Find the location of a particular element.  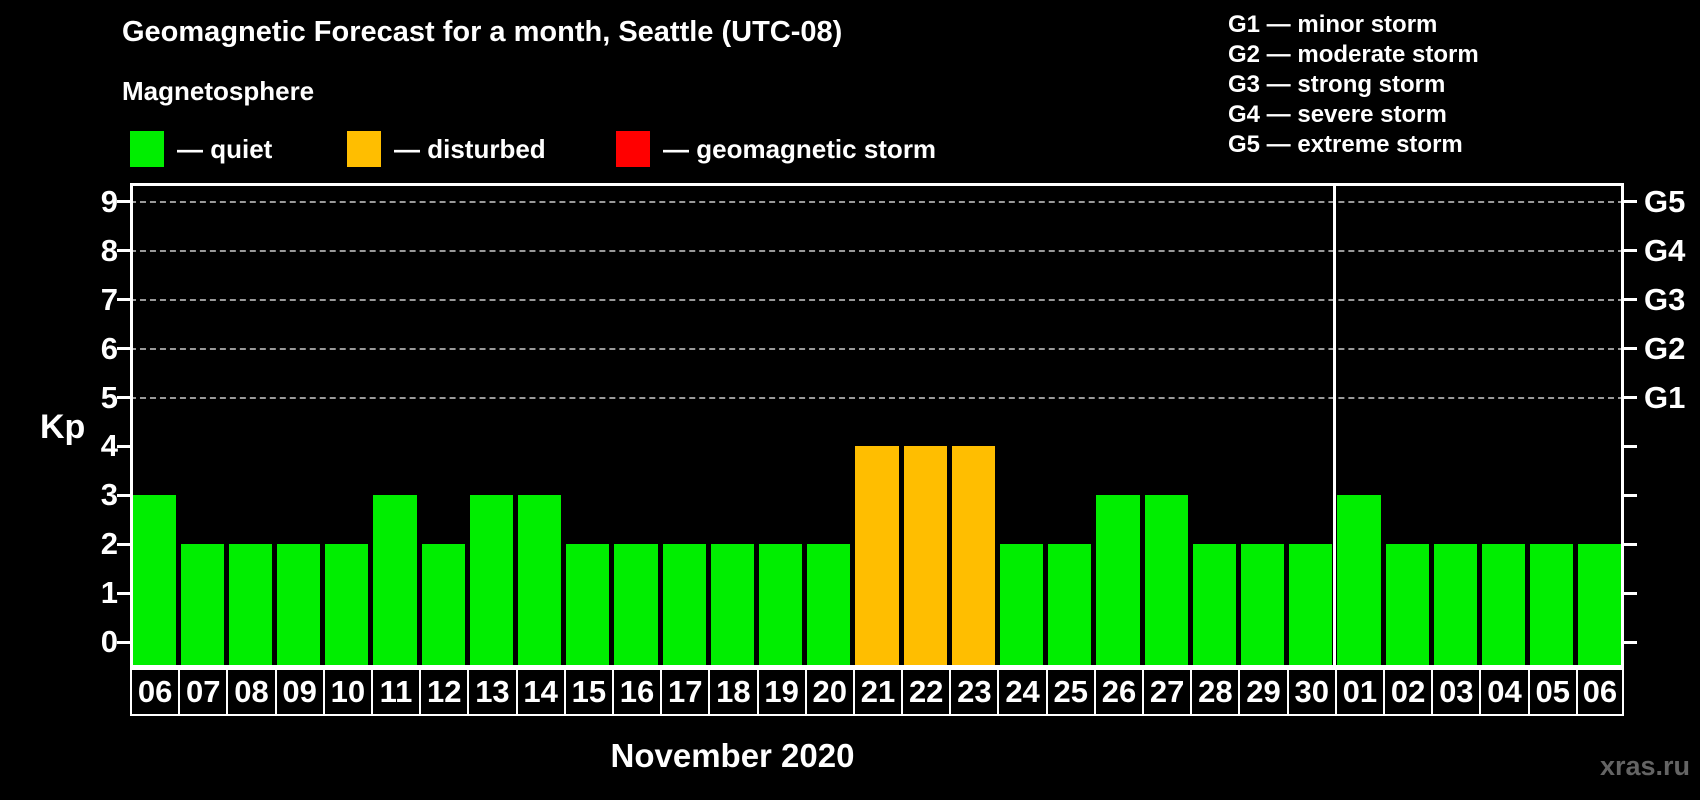

g-scale-item-g4: G4 — severe storm is located at coordinates (1337, 114).